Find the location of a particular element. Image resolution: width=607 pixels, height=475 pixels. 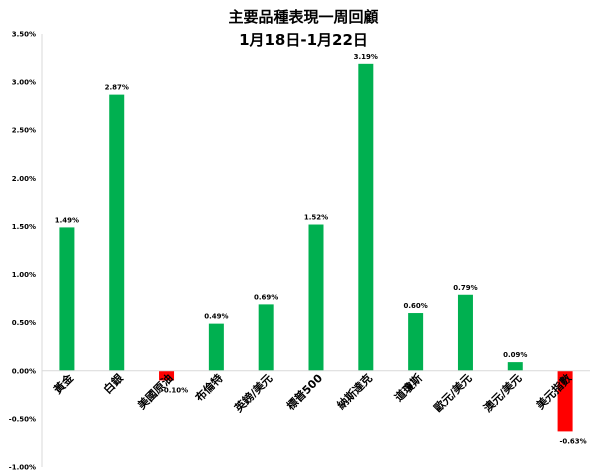

y-tick-label: 3.00% is located at coordinates (24, 83).